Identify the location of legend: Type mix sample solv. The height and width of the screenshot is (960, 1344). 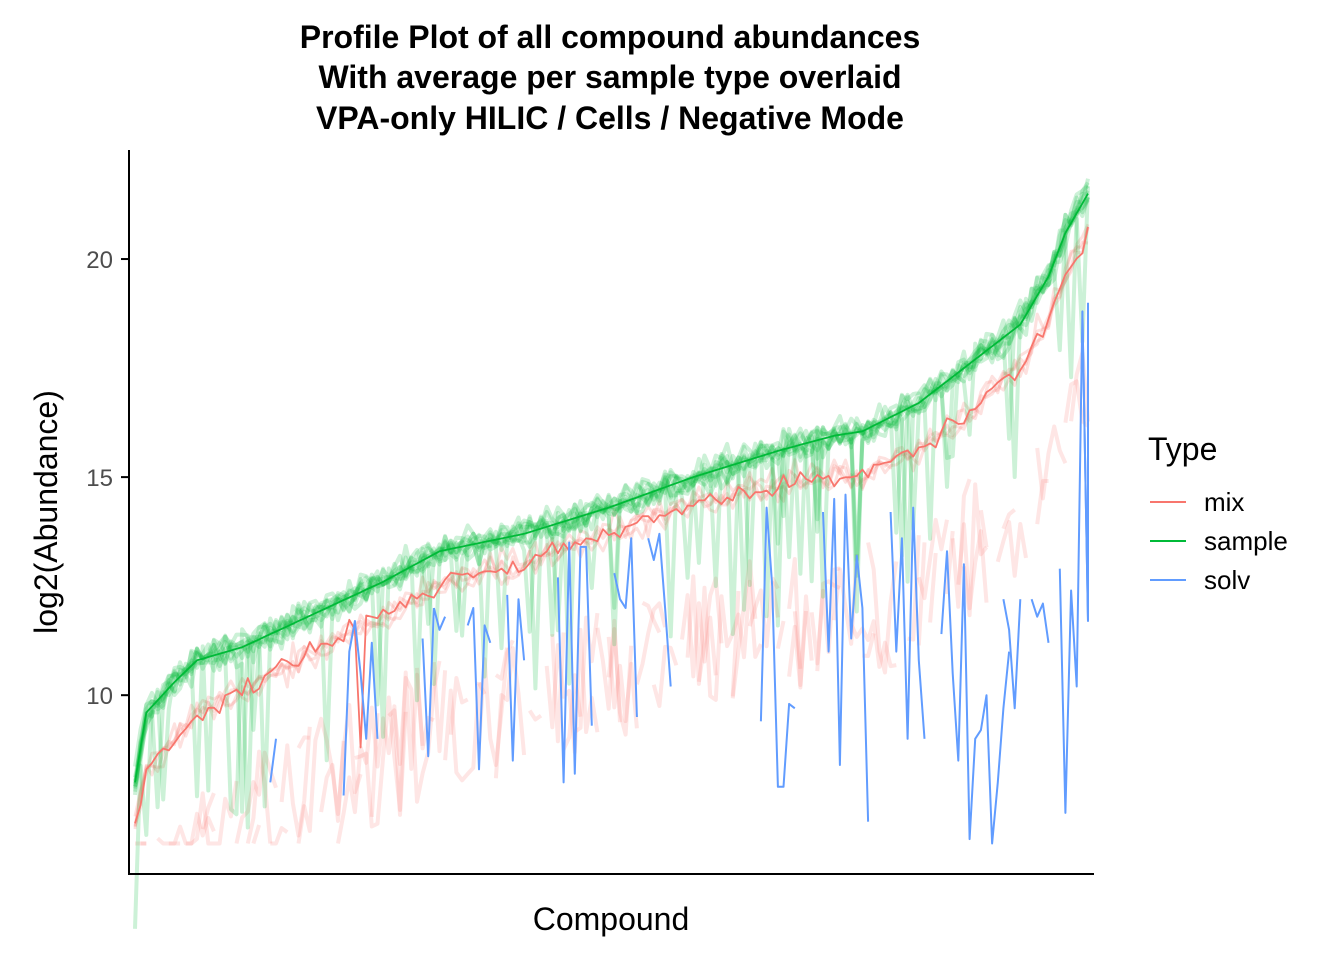
(1218, 513).